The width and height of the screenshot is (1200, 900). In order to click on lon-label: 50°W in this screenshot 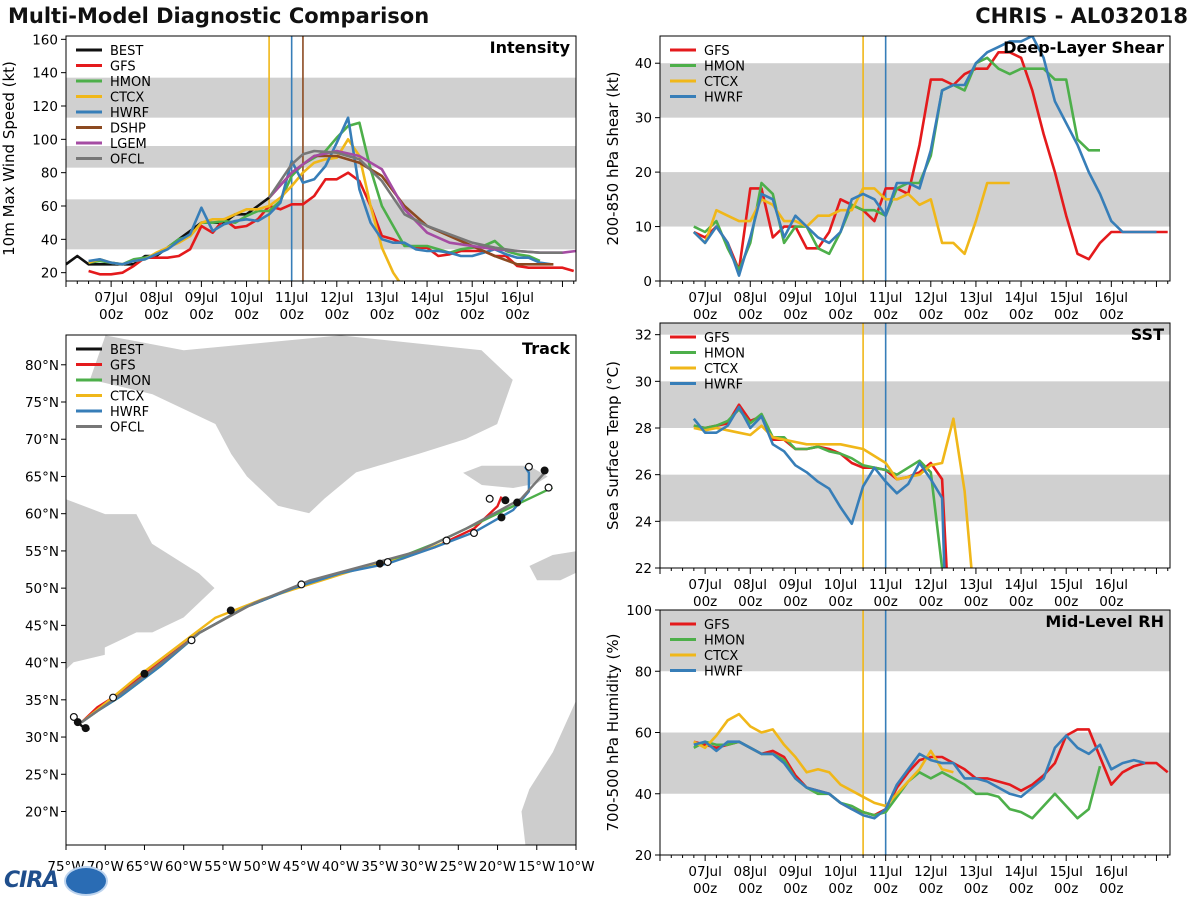, I will do `click(262, 867)`.